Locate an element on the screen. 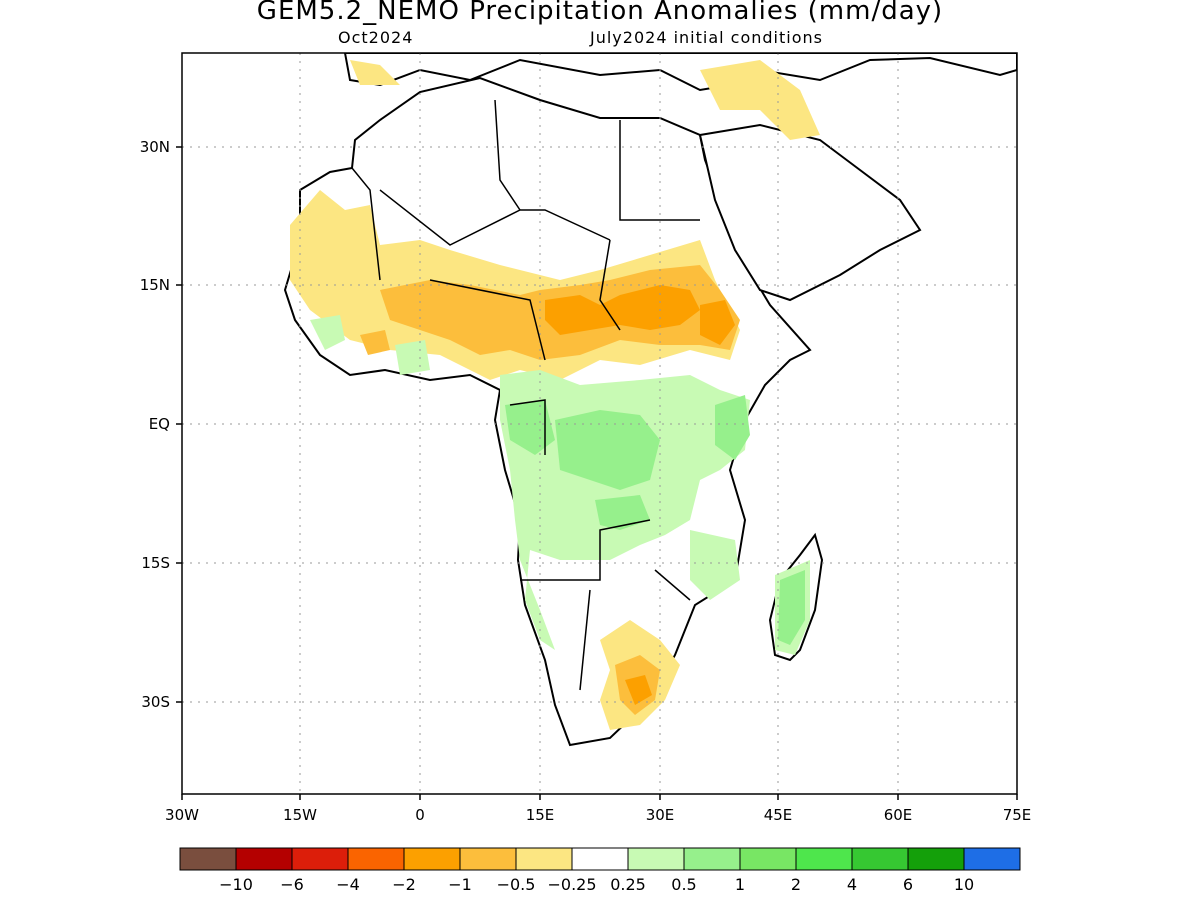  x-tick-label: 0 is located at coordinates (420, 815).